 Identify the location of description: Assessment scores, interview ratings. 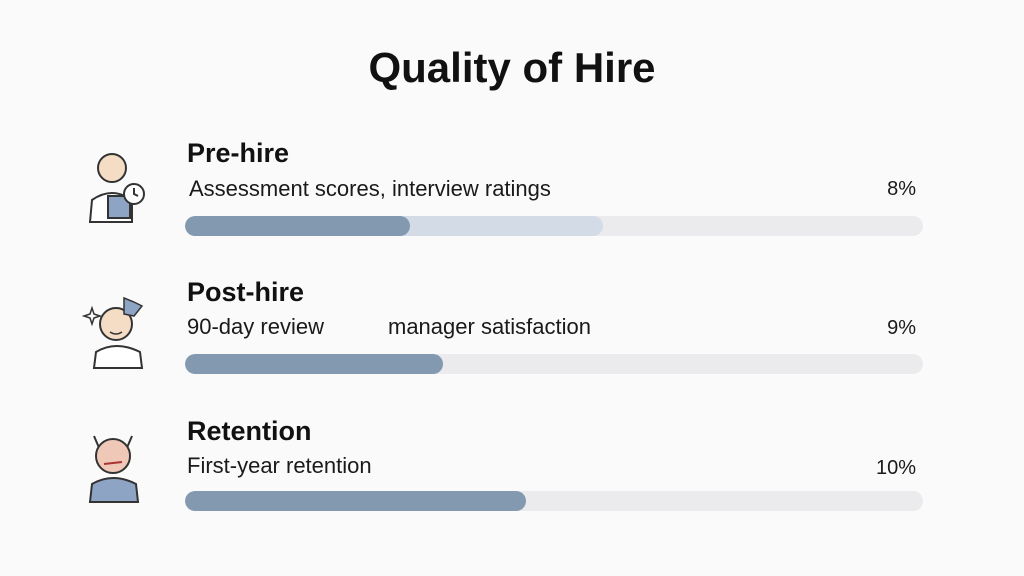
(370, 188).